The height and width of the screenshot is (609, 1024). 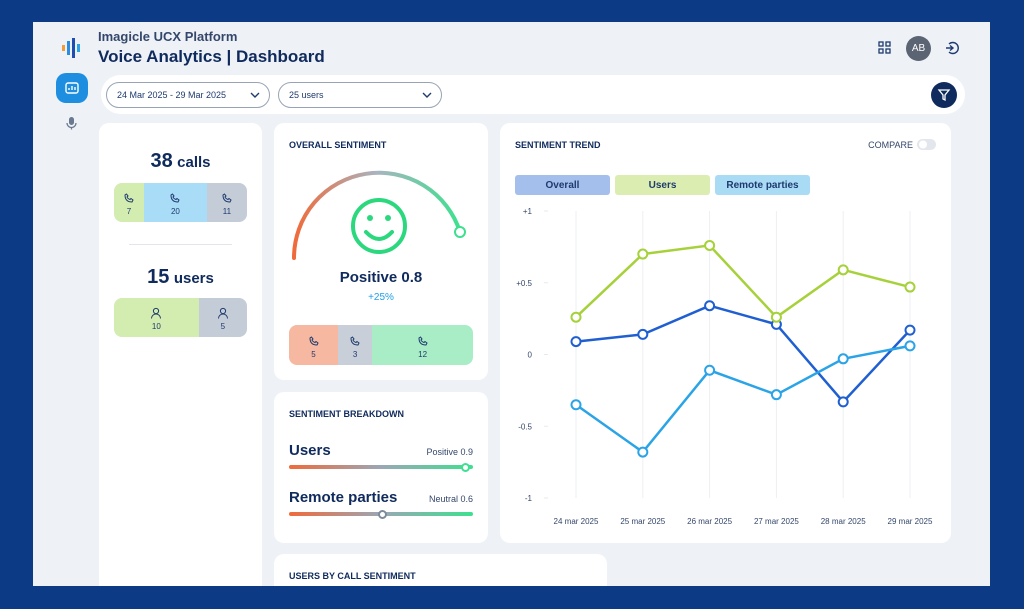 I want to click on logout-icon, so click(x=952, y=48).